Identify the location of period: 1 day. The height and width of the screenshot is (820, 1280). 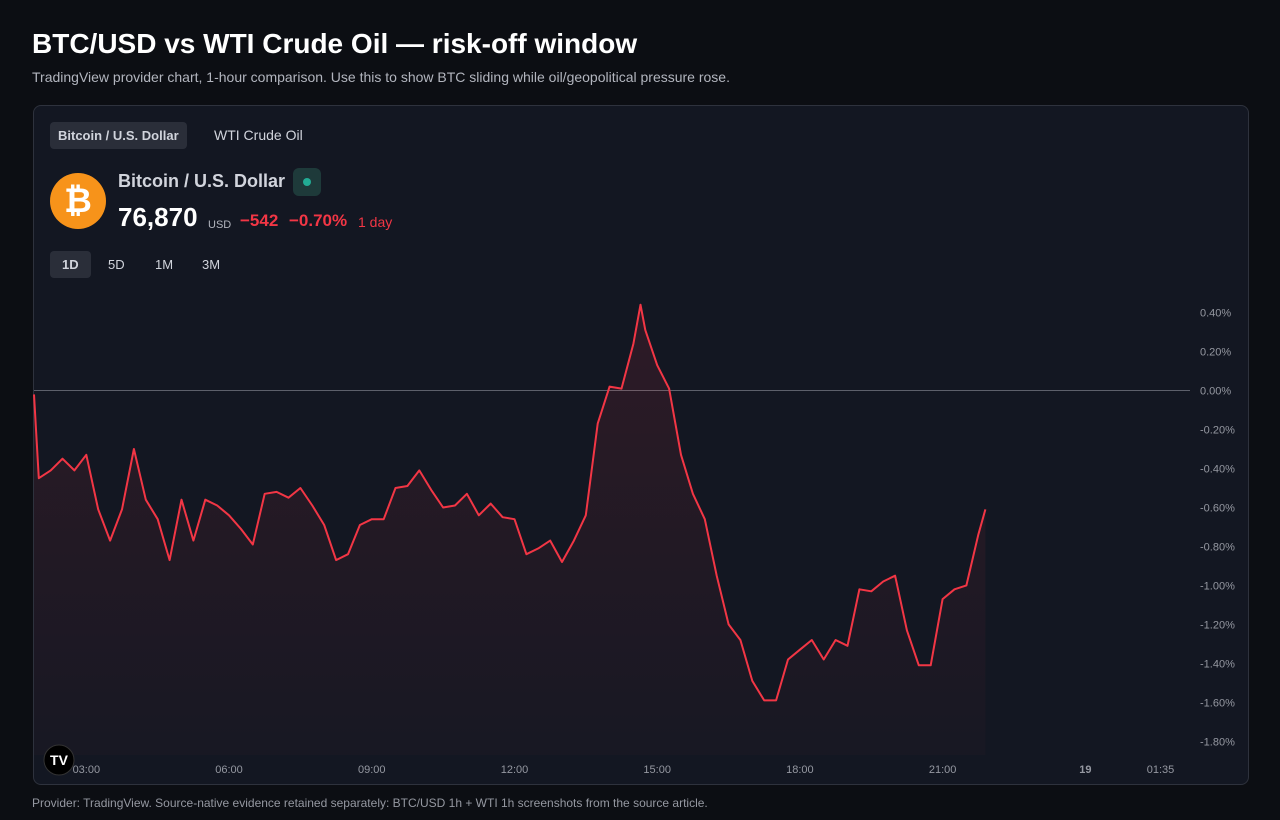
(375, 222).